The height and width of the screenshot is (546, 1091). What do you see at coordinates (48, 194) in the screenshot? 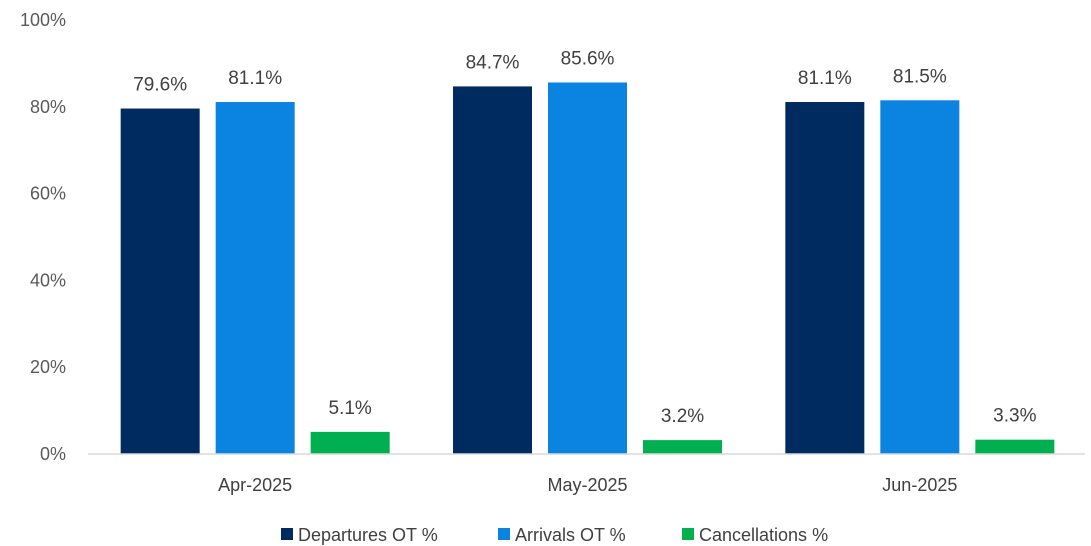
I see `y-tick-label: 60%` at bounding box center [48, 194].